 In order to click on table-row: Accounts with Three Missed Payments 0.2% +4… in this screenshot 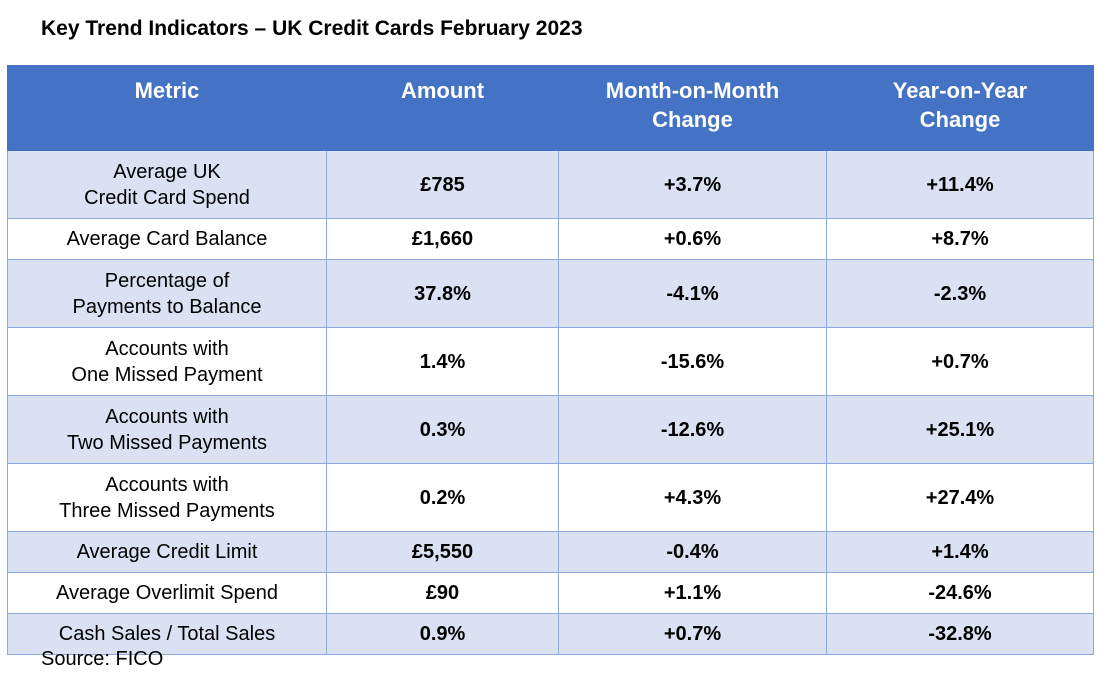, I will do `click(550, 497)`.